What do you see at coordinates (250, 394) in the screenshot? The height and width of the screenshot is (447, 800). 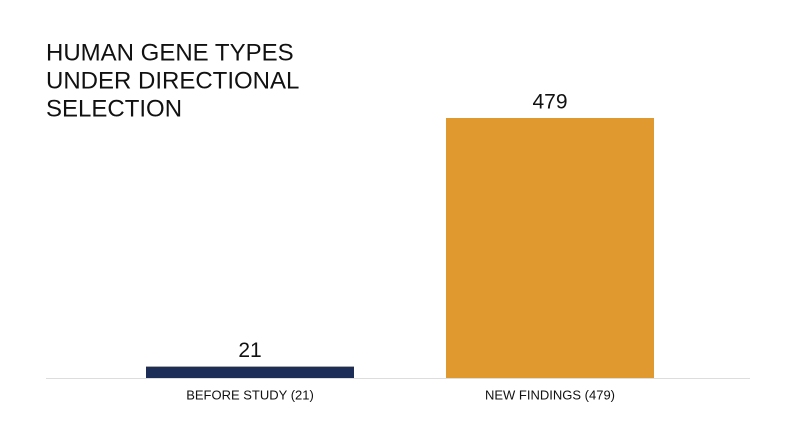 I see `x-tick-label: BEFORE STUDY (21)` at bounding box center [250, 394].